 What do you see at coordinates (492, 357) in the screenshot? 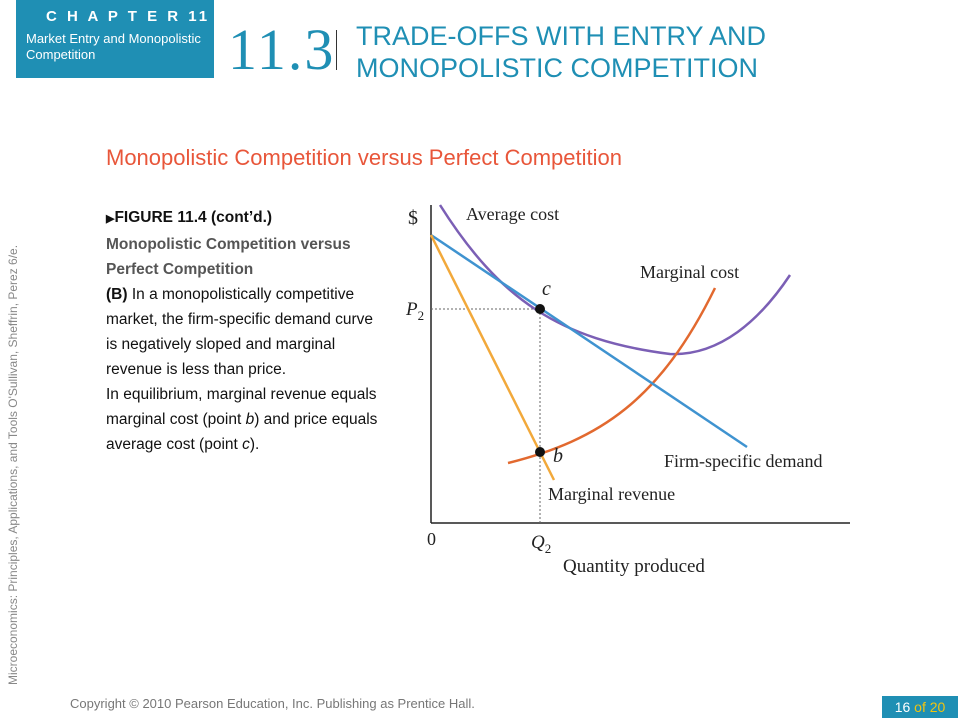
I see `marginal-revenue-curve` at bounding box center [492, 357].